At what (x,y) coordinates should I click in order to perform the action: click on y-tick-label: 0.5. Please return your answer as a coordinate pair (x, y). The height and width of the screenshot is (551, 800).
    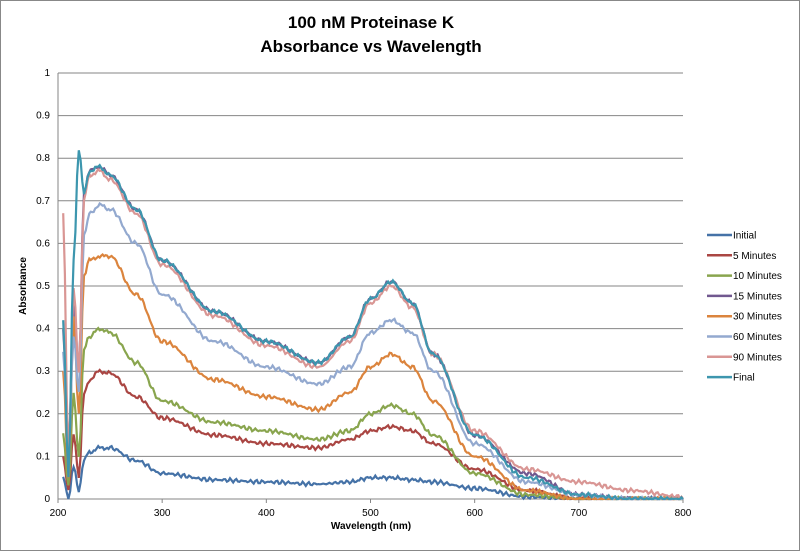
    Looking at the image, I should click on (43, 286).